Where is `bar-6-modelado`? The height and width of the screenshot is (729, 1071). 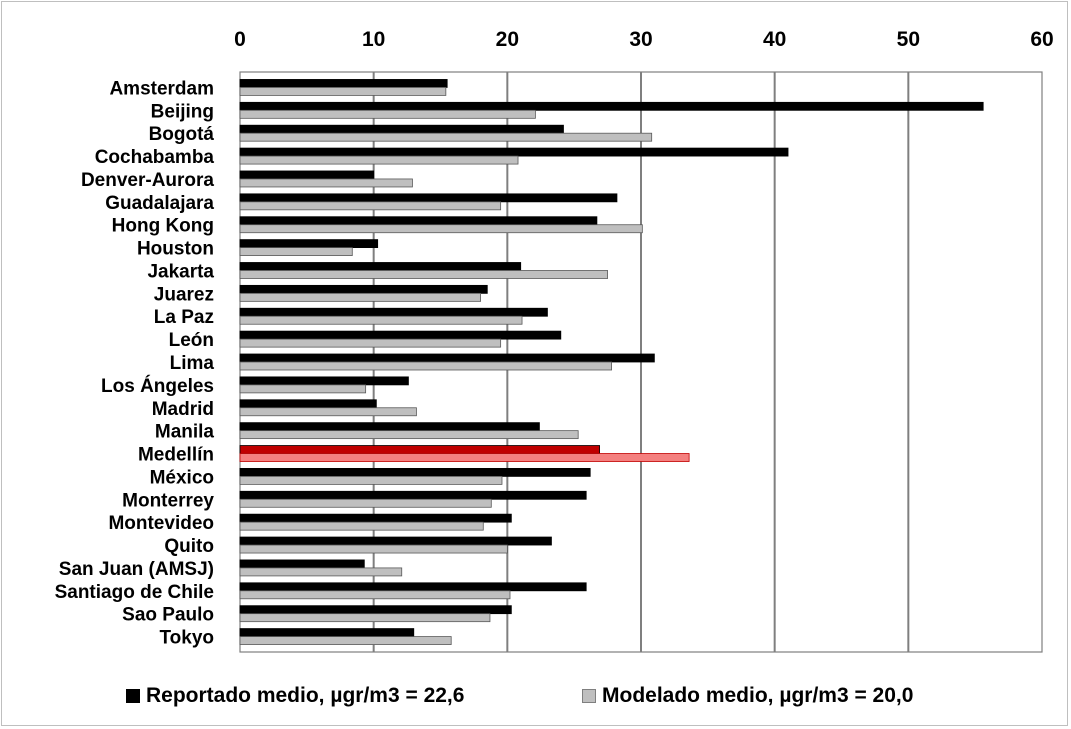
bar-6-modelado is located at coordinates (441, 229).